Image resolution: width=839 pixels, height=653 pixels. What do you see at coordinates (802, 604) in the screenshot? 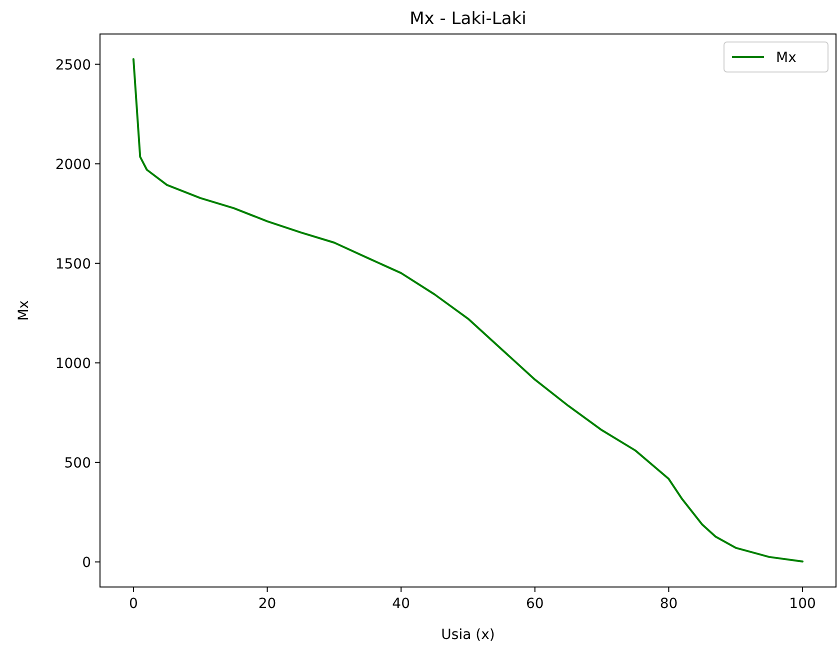
I see `x-tick-label: 100` at bounding box center [802, 604].